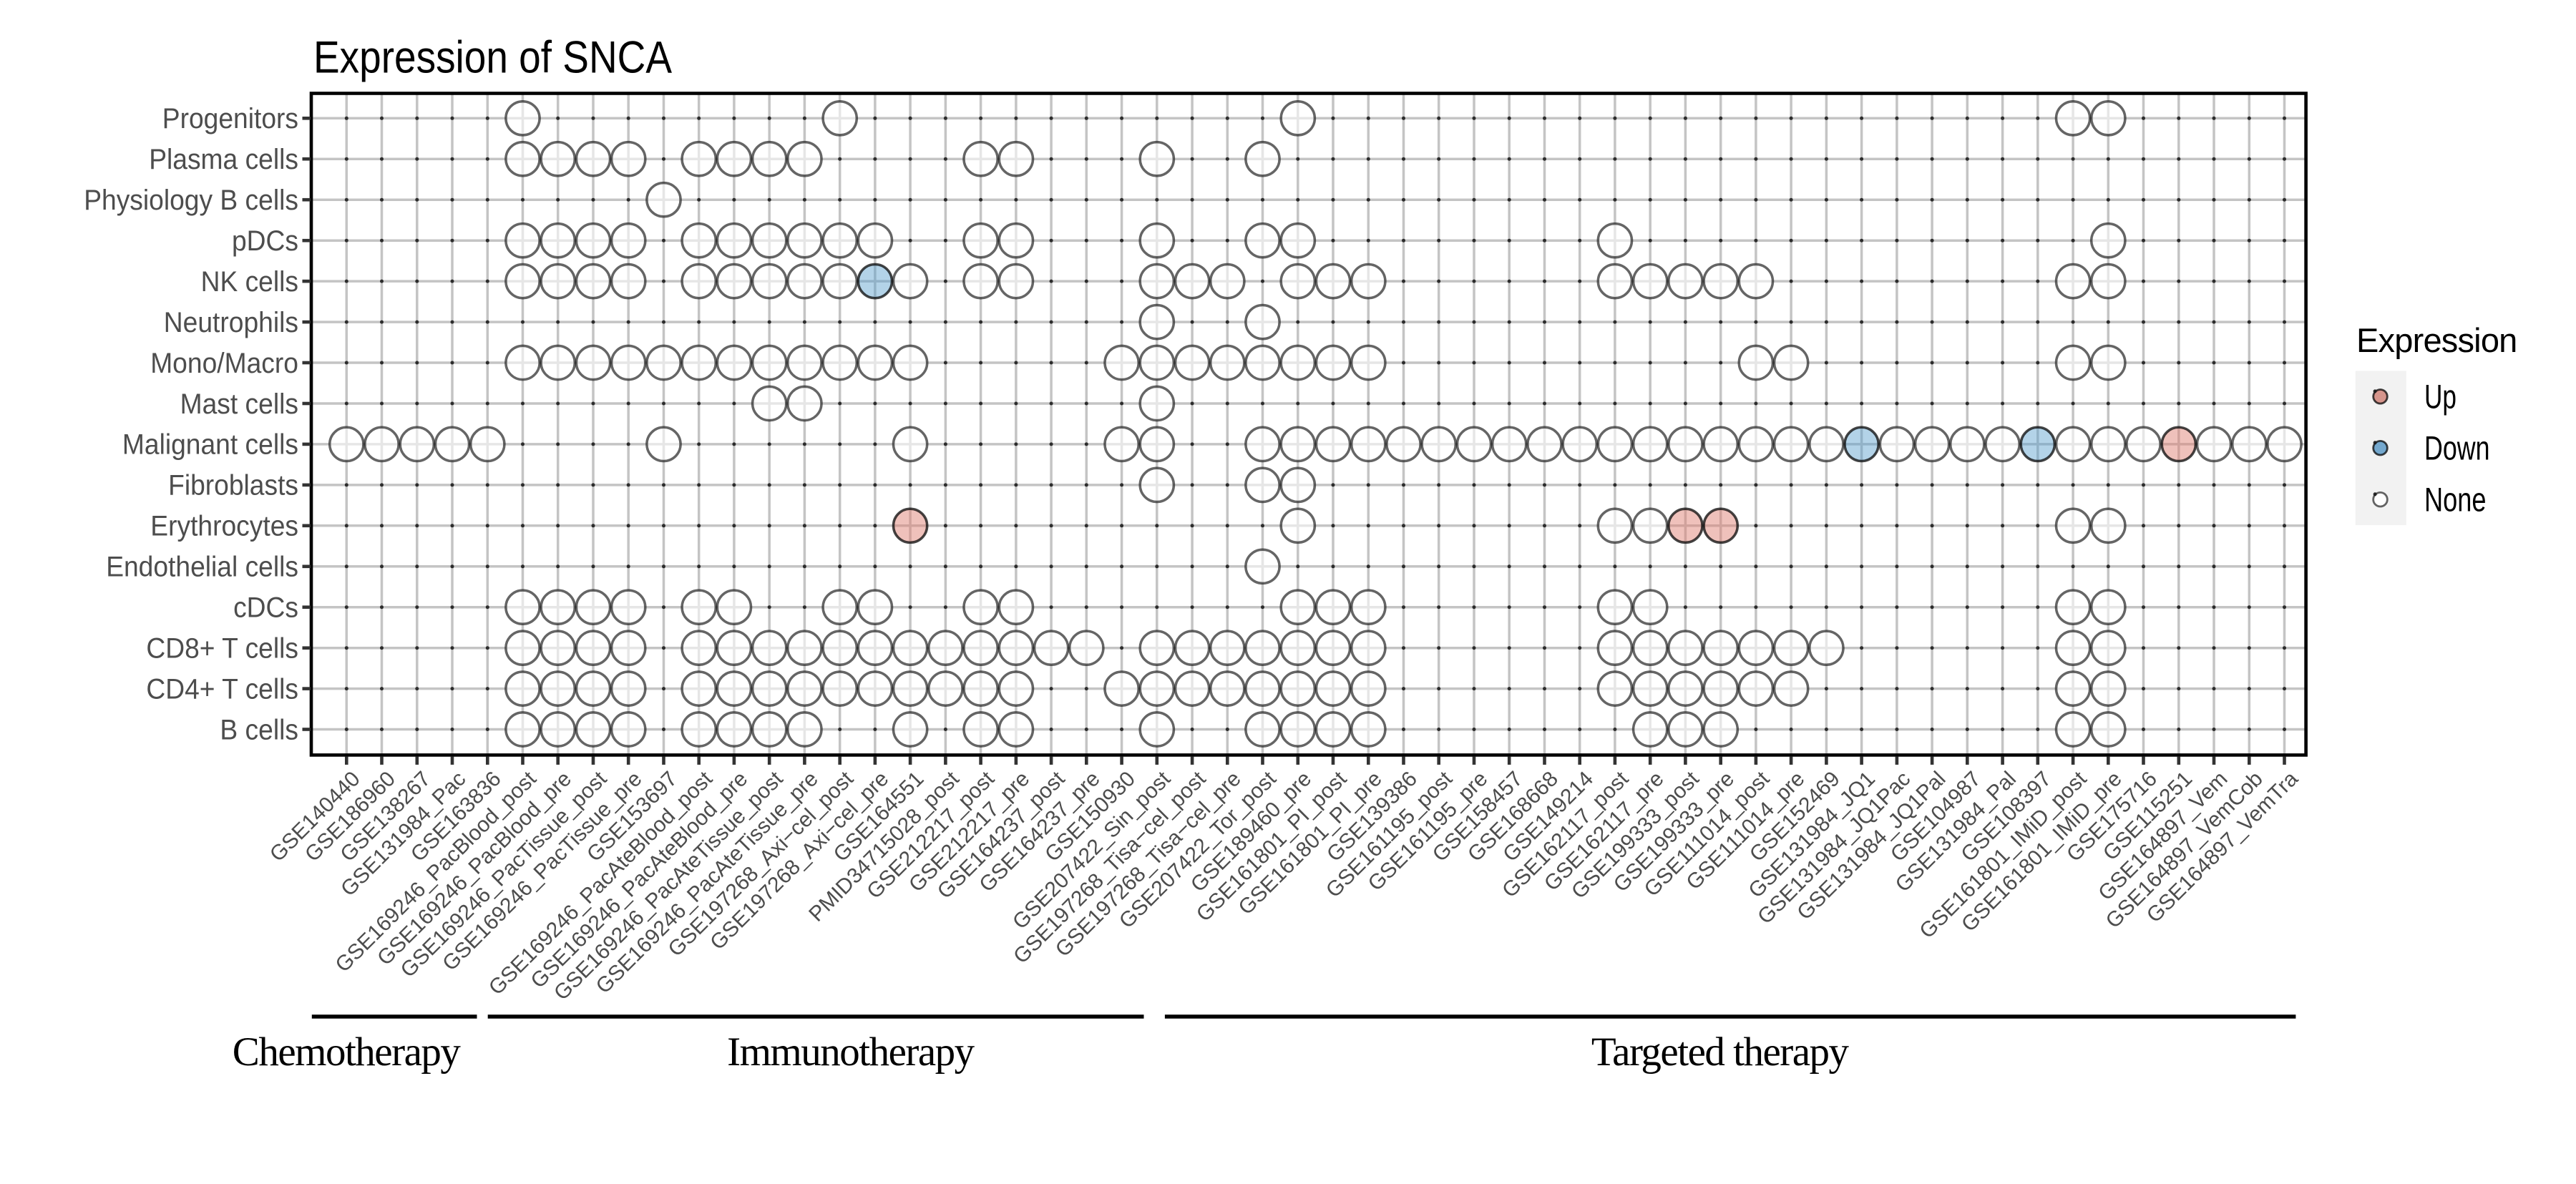 This screenshot has width=2576, height=1184. What do you see at coordinates (222, 689) in the screenshot?
I see `svg-text: CD4+ T cells` at bounding box center [222, 689].